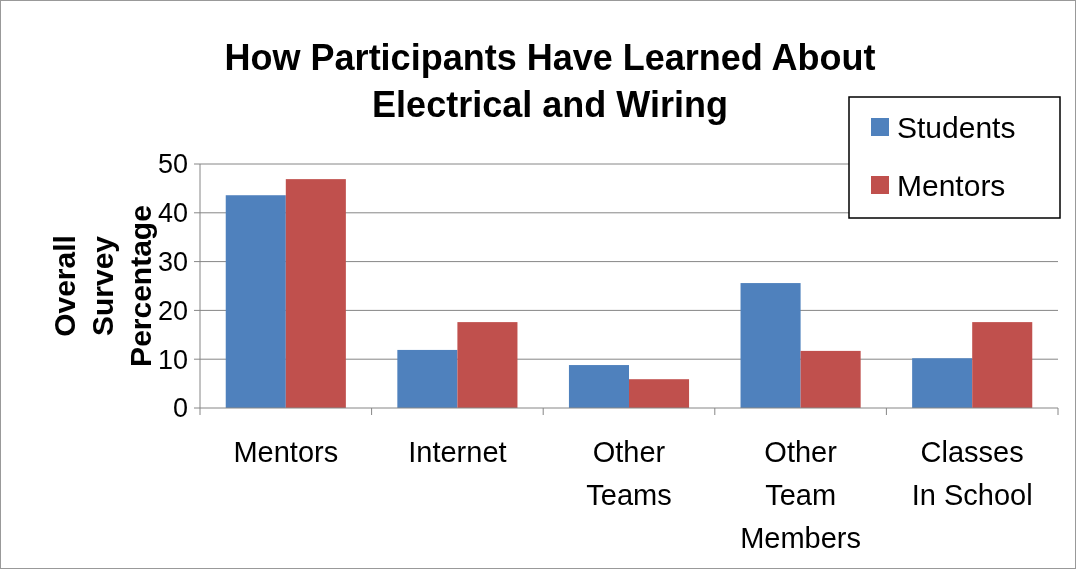  What do you see at coordinates (550, 81) in the screenshot?
I see `chart-title: How Participants Have Learned About Electrical and Wiring` at bounding box center [550, 81].